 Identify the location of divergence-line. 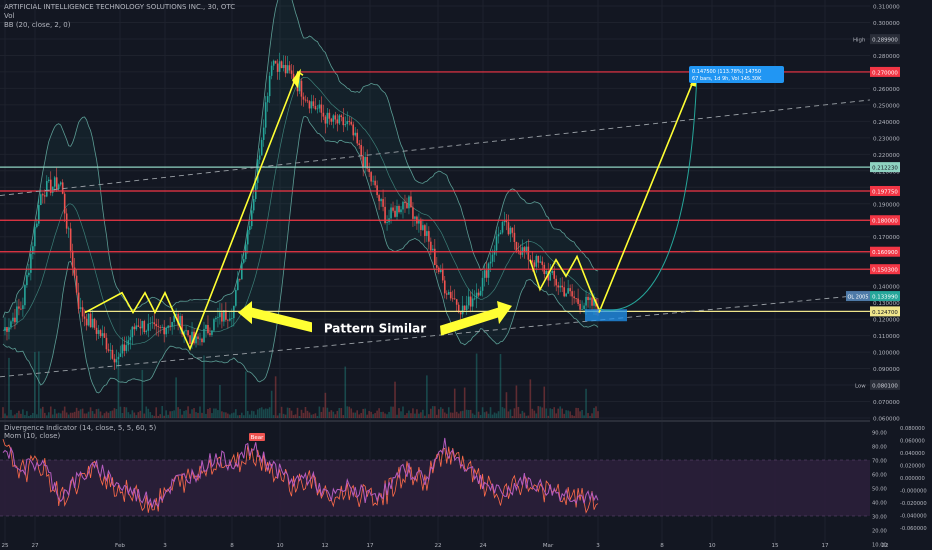
(300, 472).